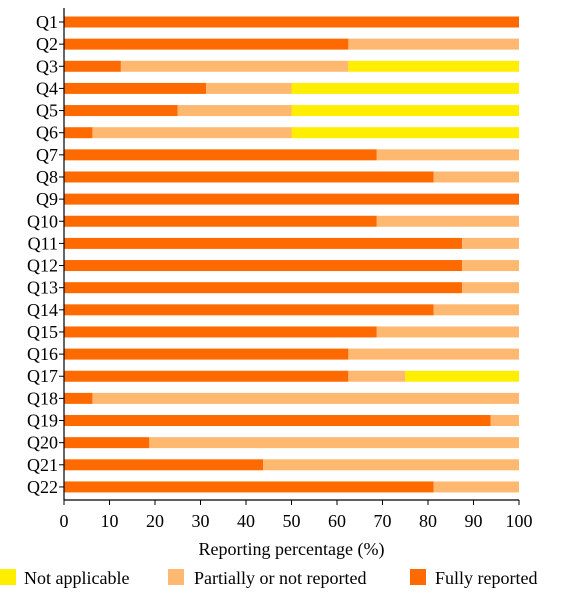  What do you see at coordinates (220, 332) in the screenshot?
I see `bar-q15-fully-reported` at bounding box center [220, 332].